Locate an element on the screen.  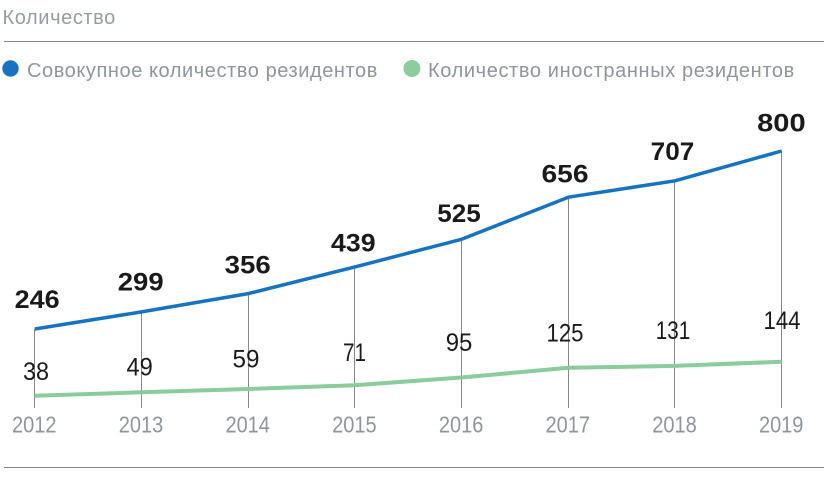
svg-text: 125 is located at coordinates (565, 334).